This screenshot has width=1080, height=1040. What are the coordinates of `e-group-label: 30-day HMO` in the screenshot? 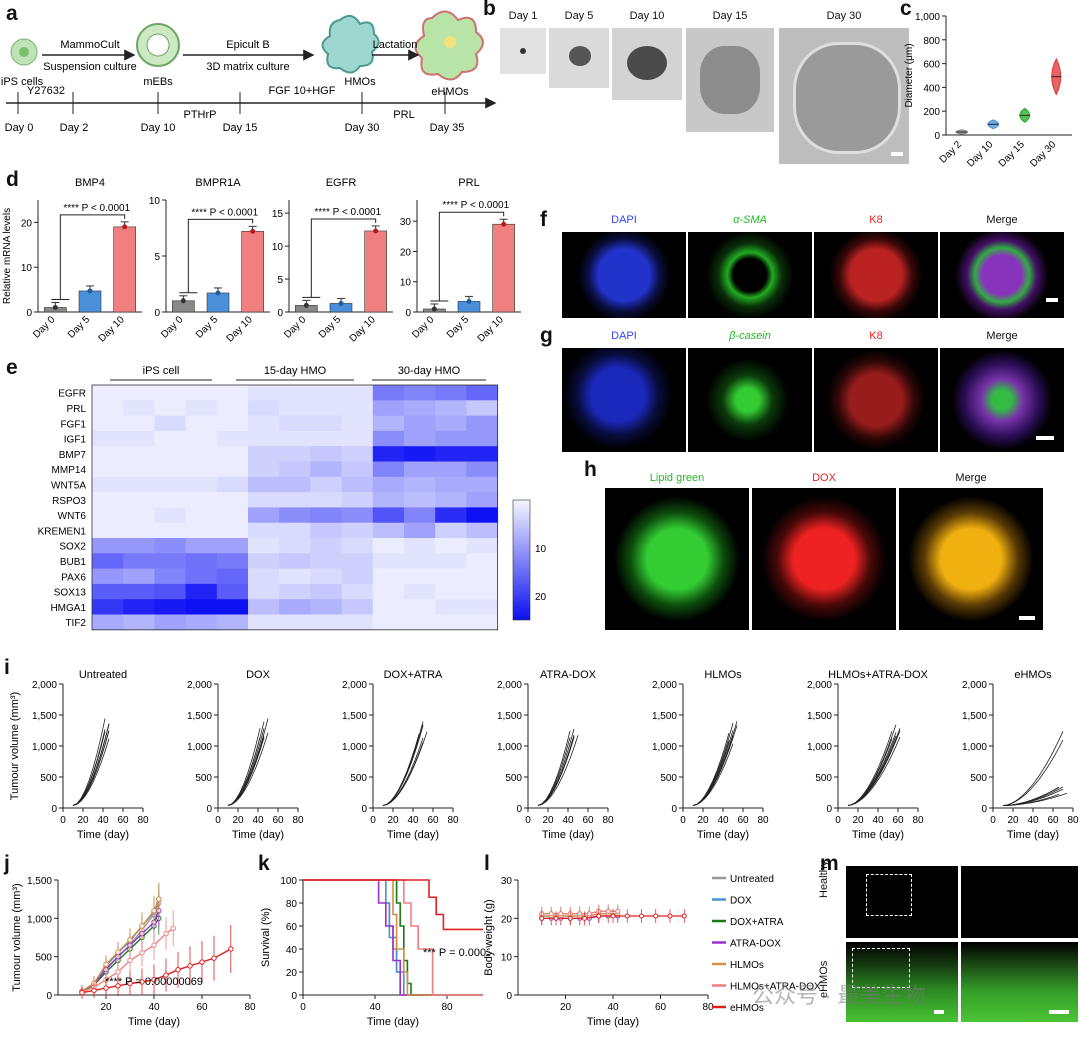 It's located at (429, 371).